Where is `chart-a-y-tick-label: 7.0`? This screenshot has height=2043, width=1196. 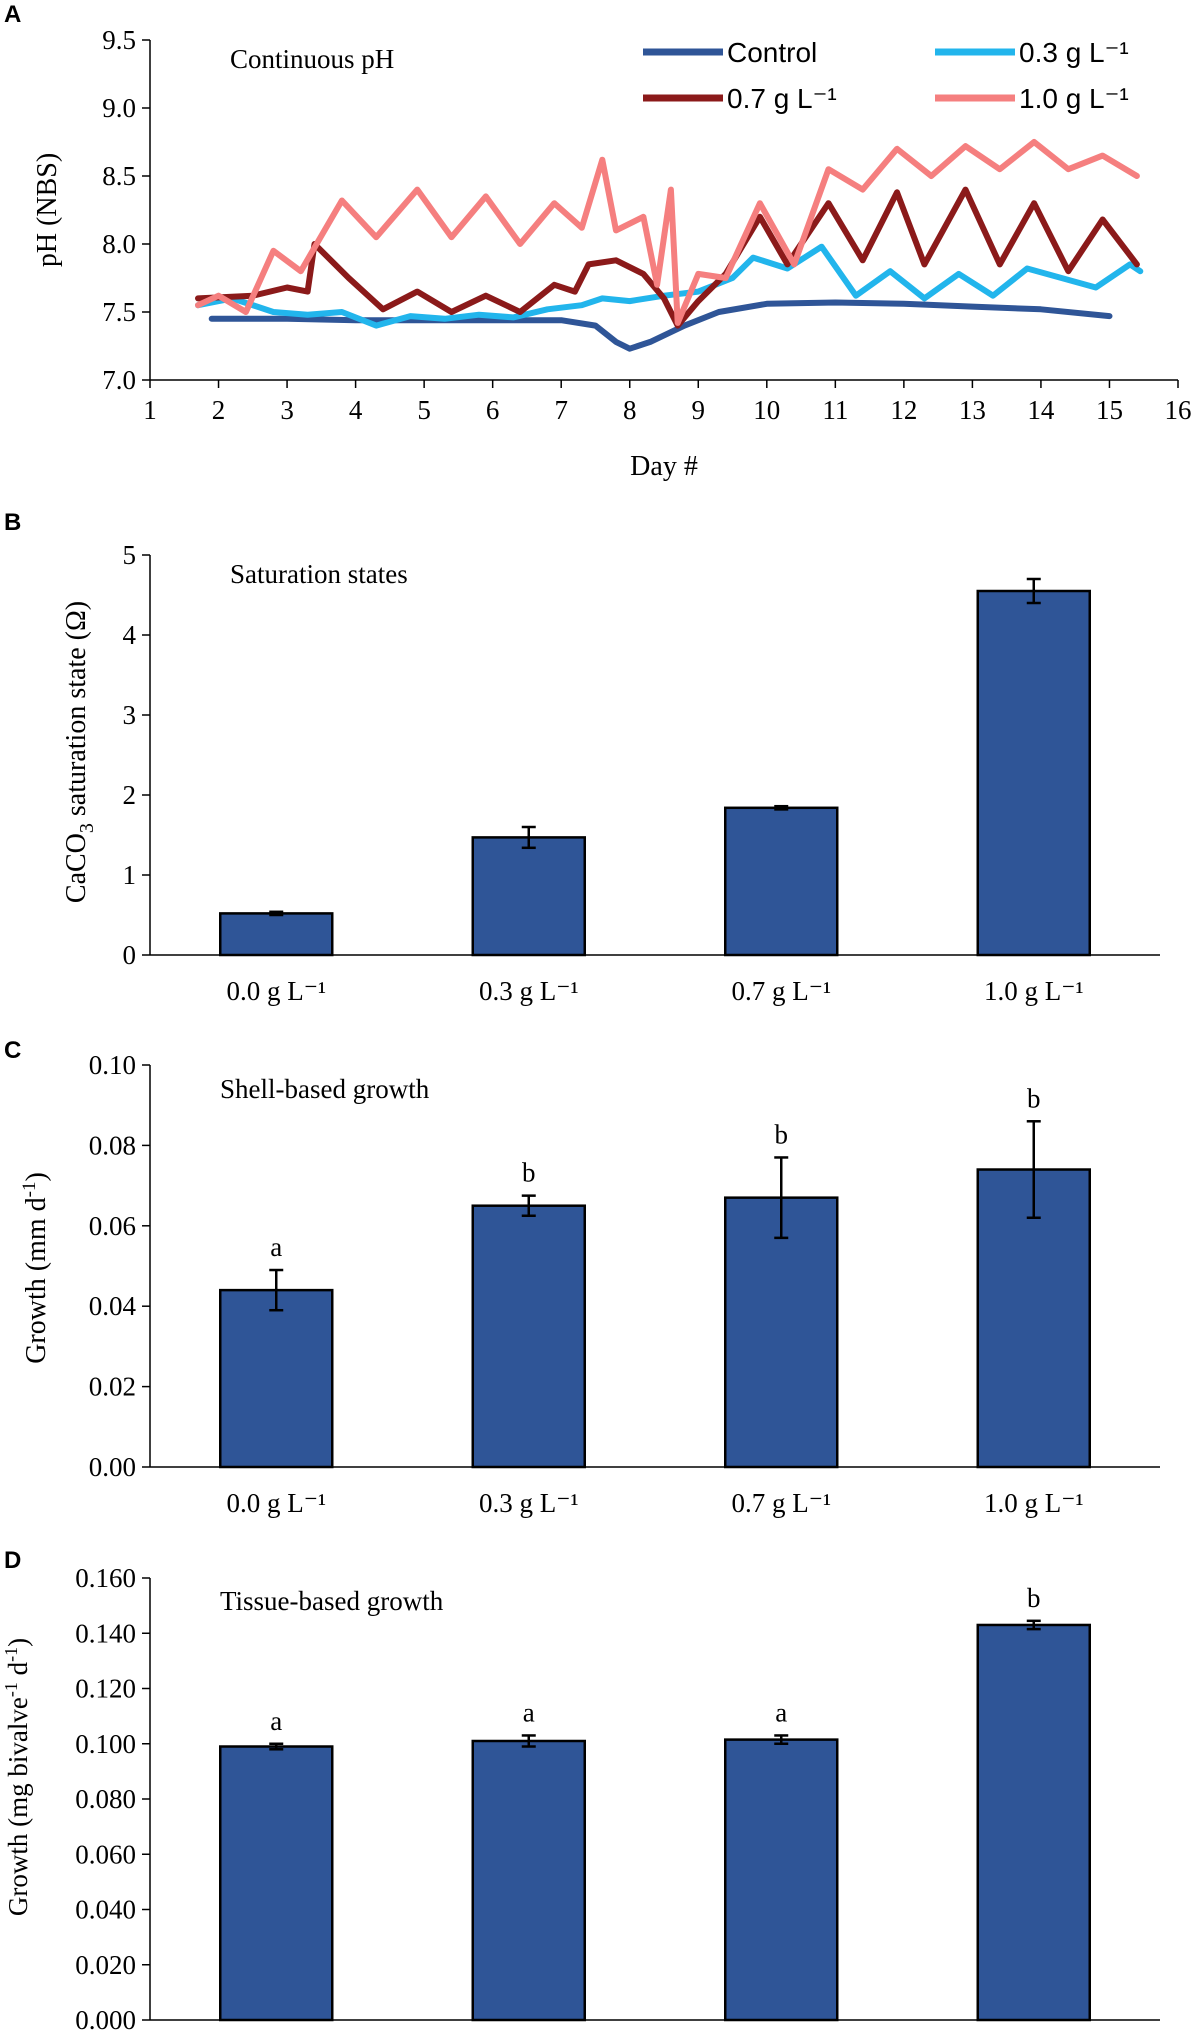
chart-a-y-tick-label: 7.0 is located at coordinates (119, 380).